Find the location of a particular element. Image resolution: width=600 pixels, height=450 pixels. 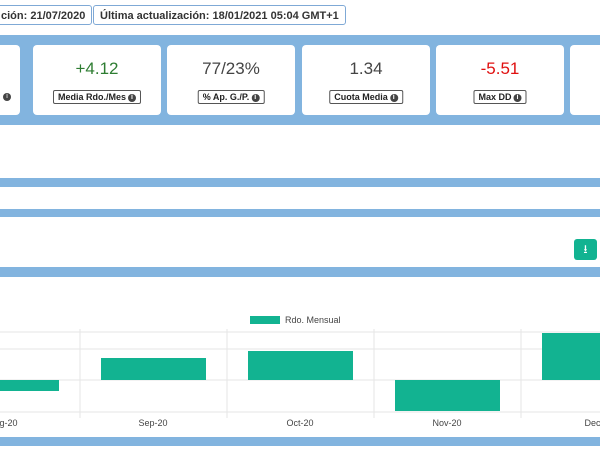

stat-label-text: Max DD is located at coordinates (494, 97).